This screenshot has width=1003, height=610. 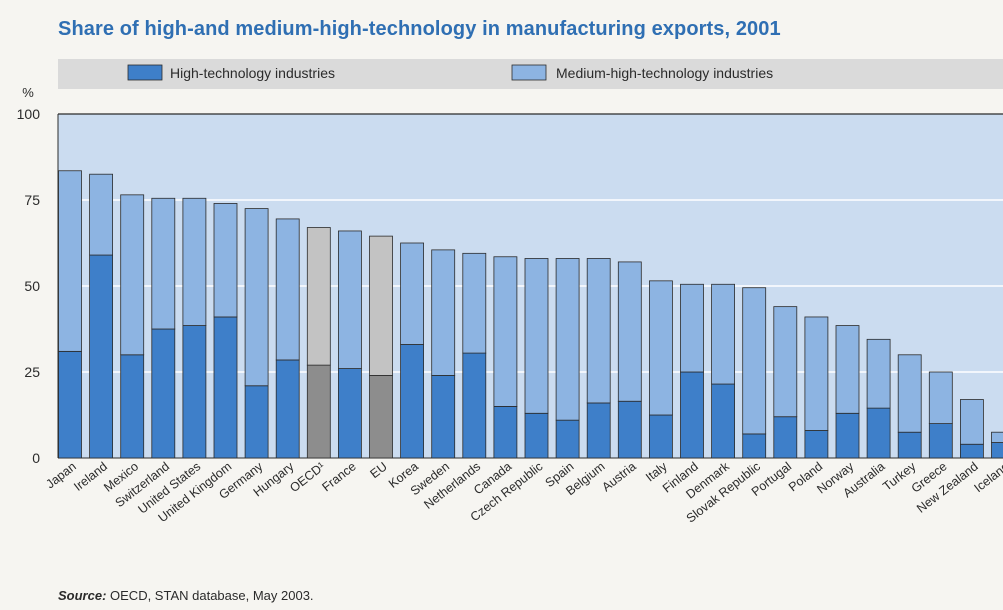 I want to click on legend-label-medium: Medium-high-technology industries, so click(x=664, y=73).